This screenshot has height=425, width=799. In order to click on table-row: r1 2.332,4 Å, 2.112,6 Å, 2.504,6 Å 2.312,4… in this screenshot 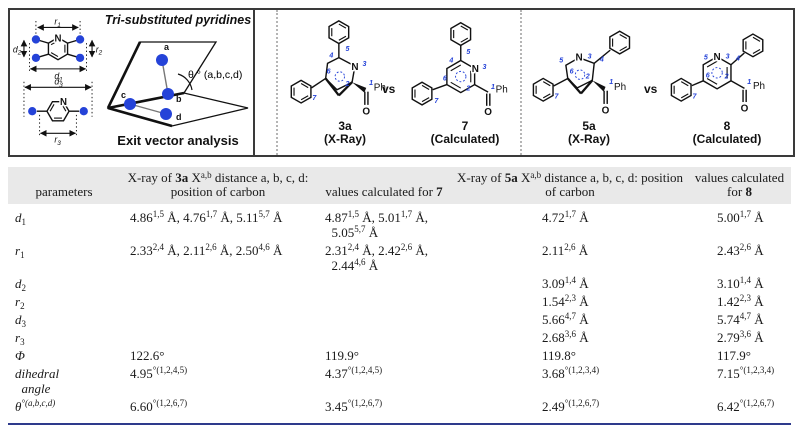, I will do `click(399, 257)`.